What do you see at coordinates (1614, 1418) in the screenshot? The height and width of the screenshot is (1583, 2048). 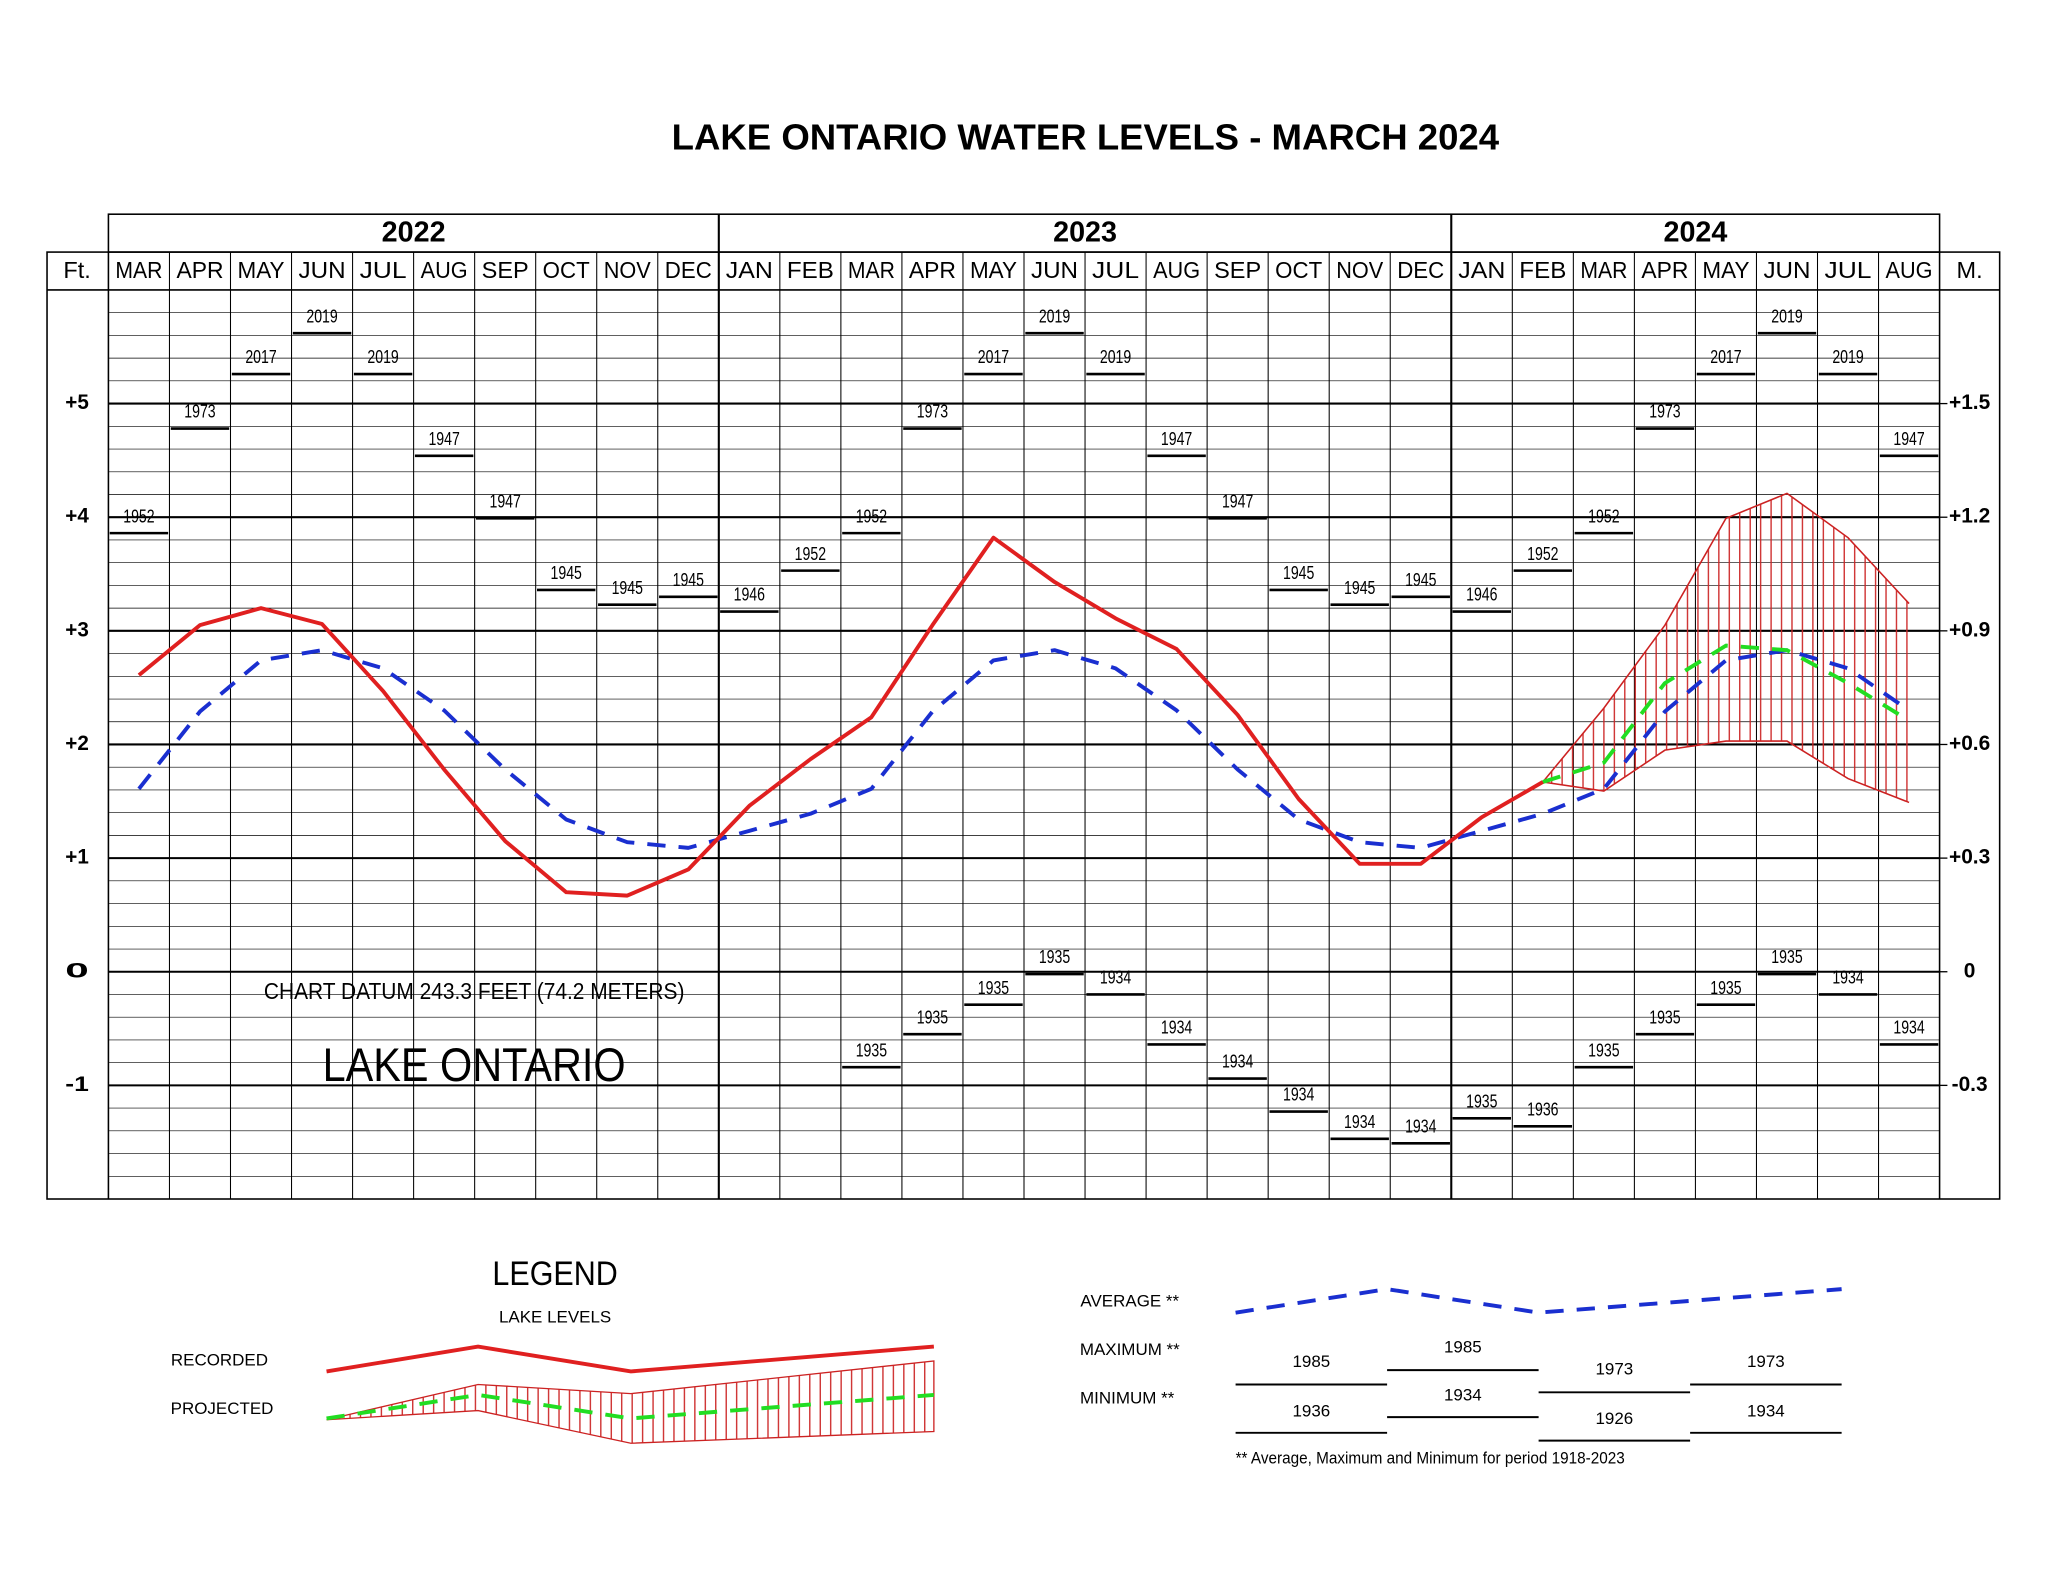 I see `legend-sample-year: 1926` at bounding box center [1614, 1418].